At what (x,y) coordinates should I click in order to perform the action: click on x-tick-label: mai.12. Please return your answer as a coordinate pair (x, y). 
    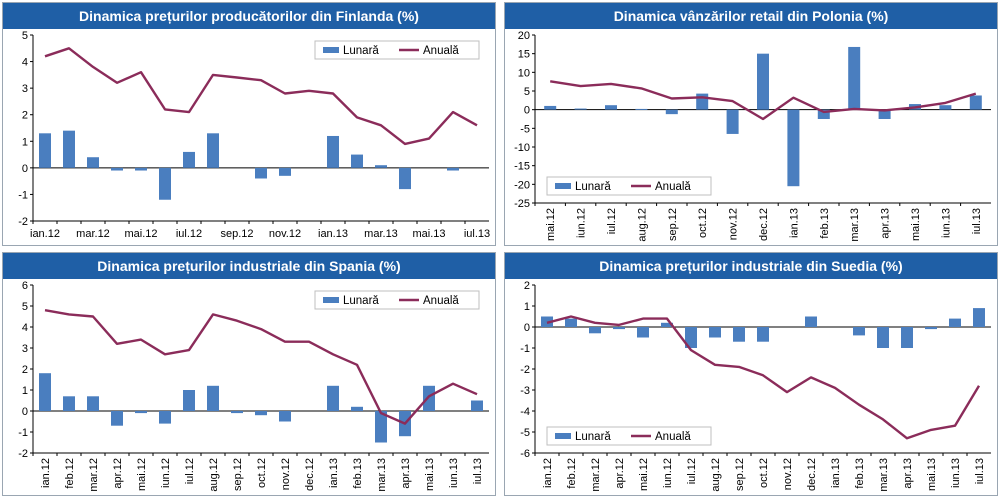
    Looking at the image, I should click on (140, 234).